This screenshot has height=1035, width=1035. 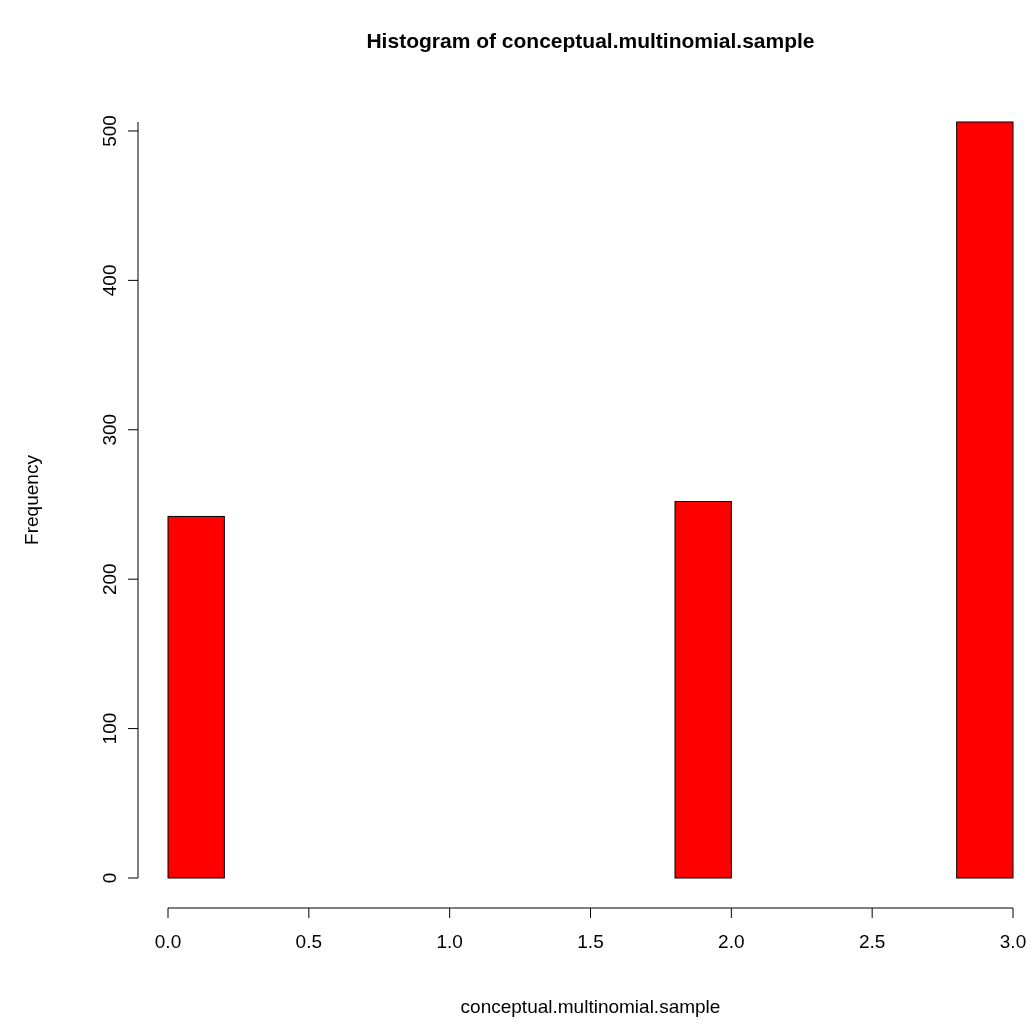 What do you see at coordinates (449, 941) in the screenshot?
I see `x-tick-label: 1.0` at bounding box center [449, 941].